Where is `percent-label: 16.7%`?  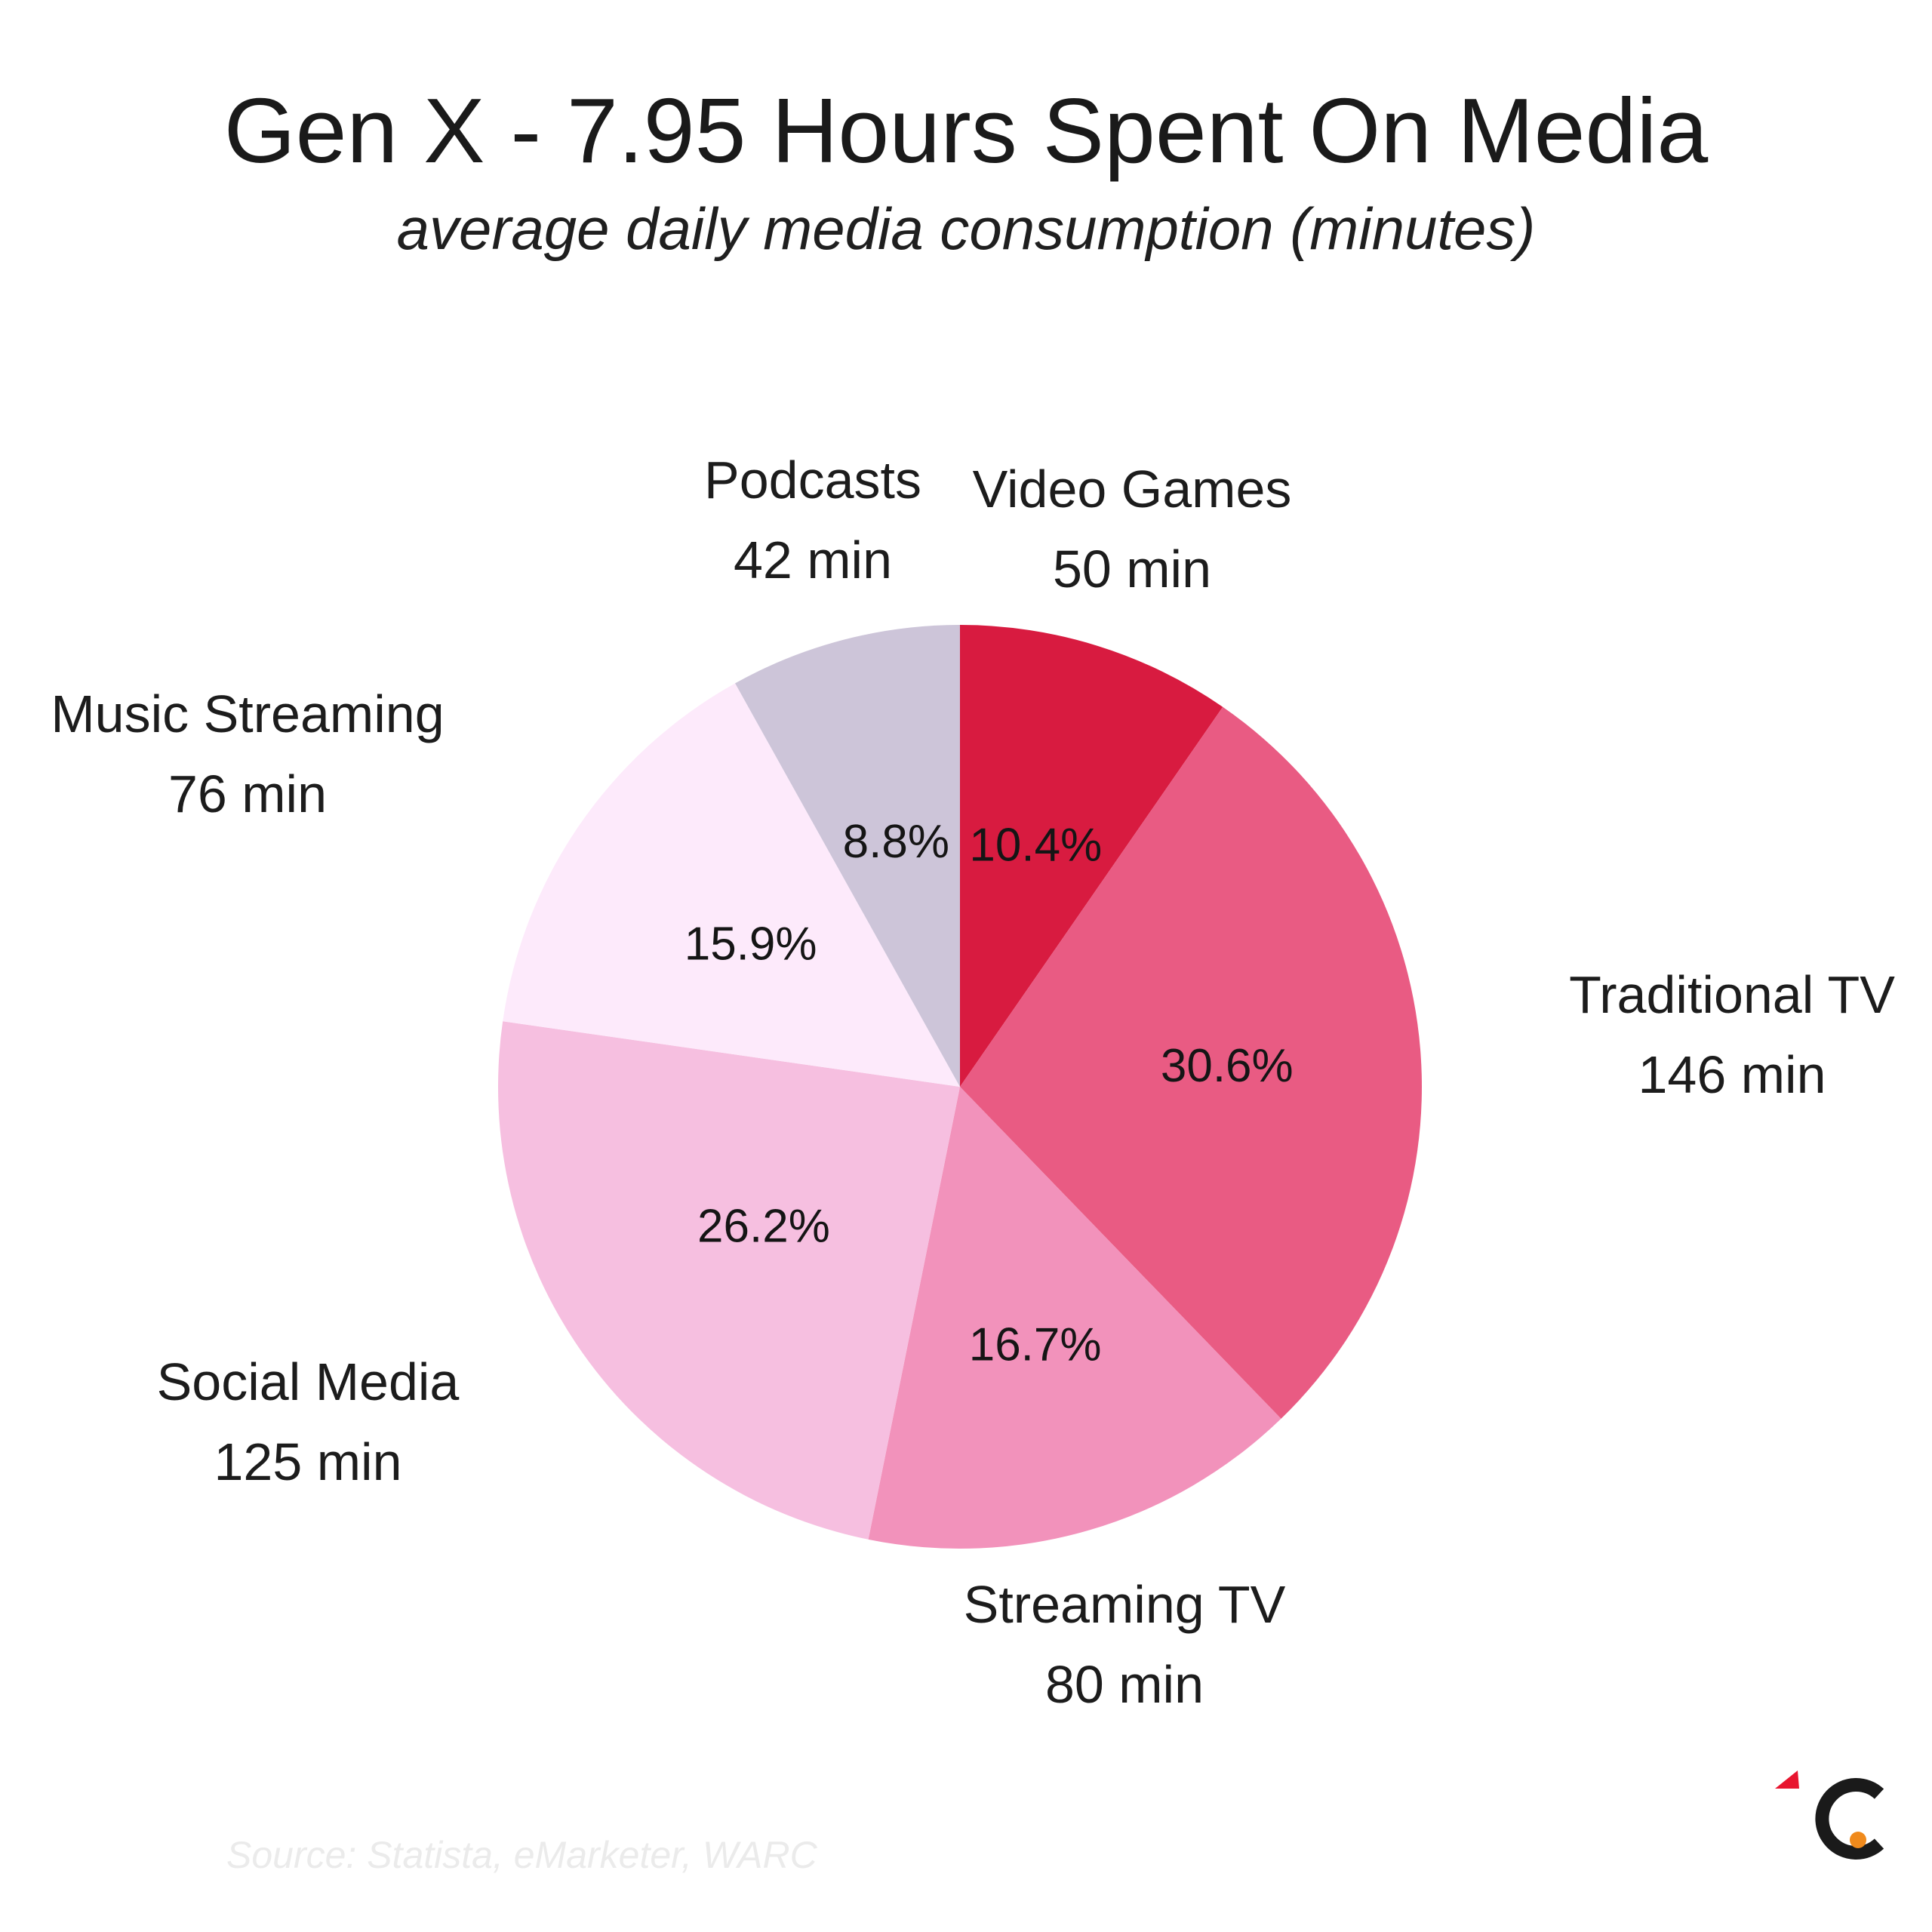 percent-label: 16.7% is located at coordinates (1035, 1345).